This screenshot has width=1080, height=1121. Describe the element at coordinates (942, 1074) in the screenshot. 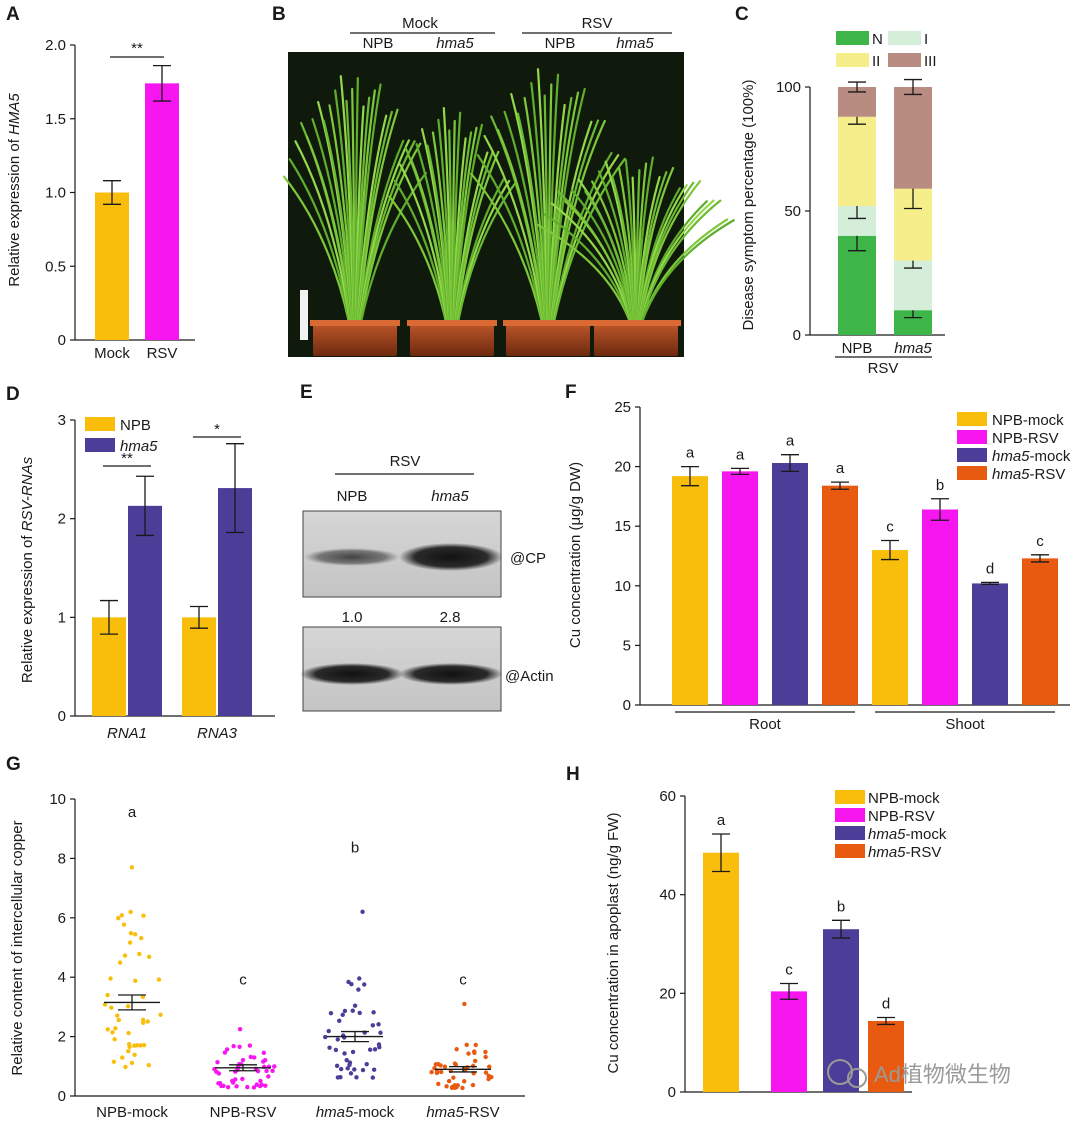

I see `watermark-text: Ad植物微生物` at that location.